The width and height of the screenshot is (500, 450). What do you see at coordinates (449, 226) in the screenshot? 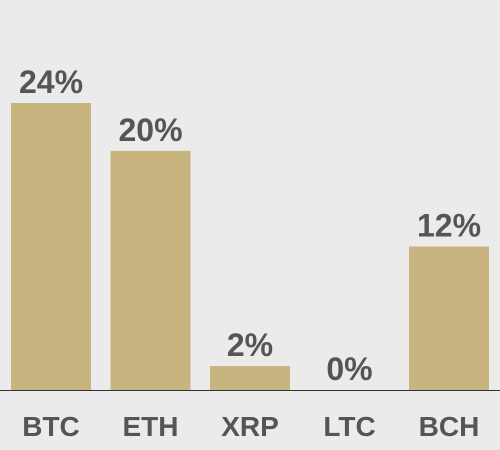
I see `value-label: 12%` at bounding box center [449, 226].